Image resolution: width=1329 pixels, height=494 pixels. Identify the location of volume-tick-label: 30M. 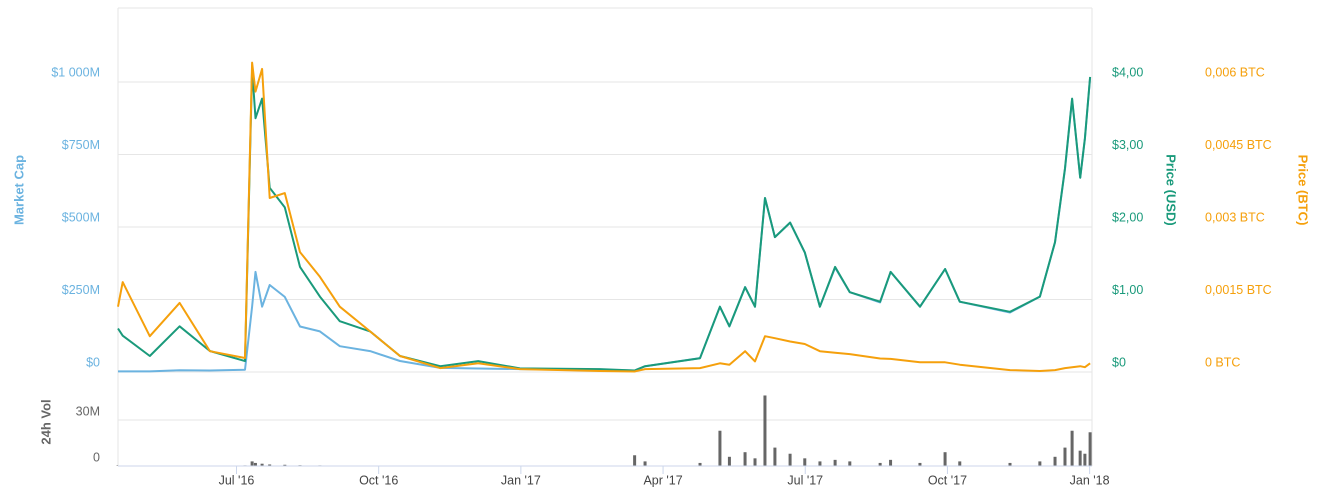
(88, 411).